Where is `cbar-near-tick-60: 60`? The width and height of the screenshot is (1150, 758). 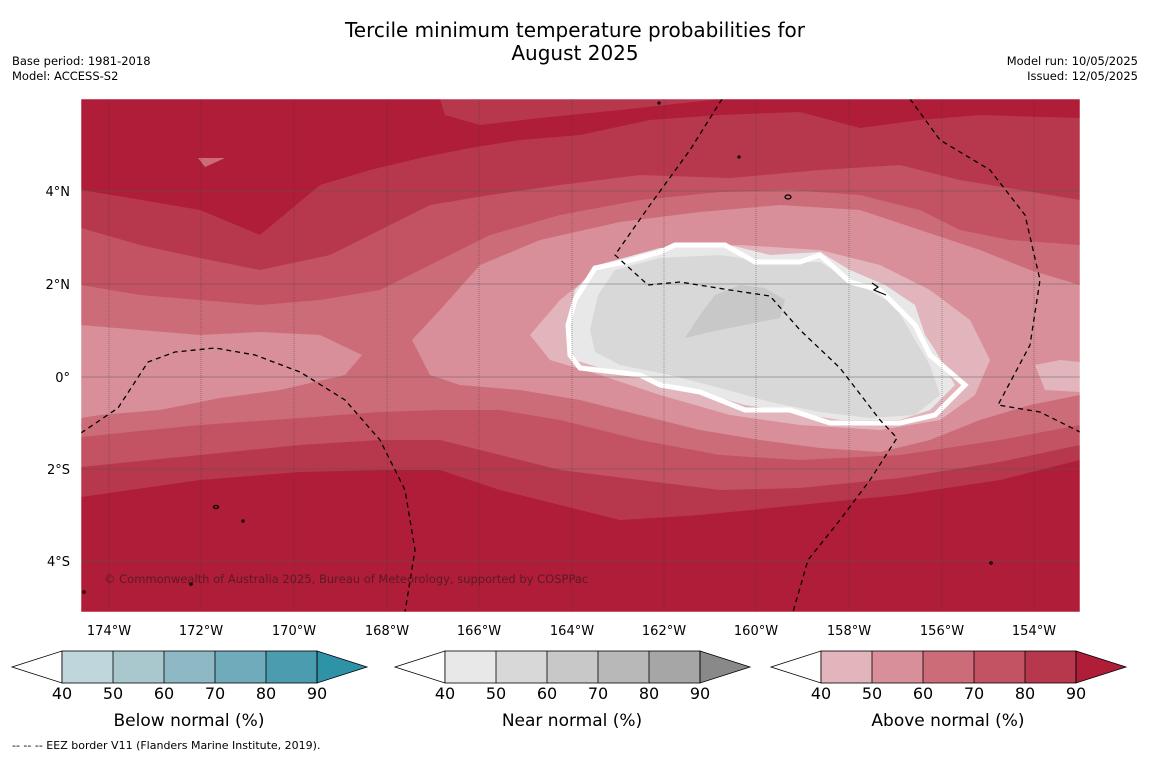 cbar-near-tick-60: 60 is located at coordinates (547, 693).